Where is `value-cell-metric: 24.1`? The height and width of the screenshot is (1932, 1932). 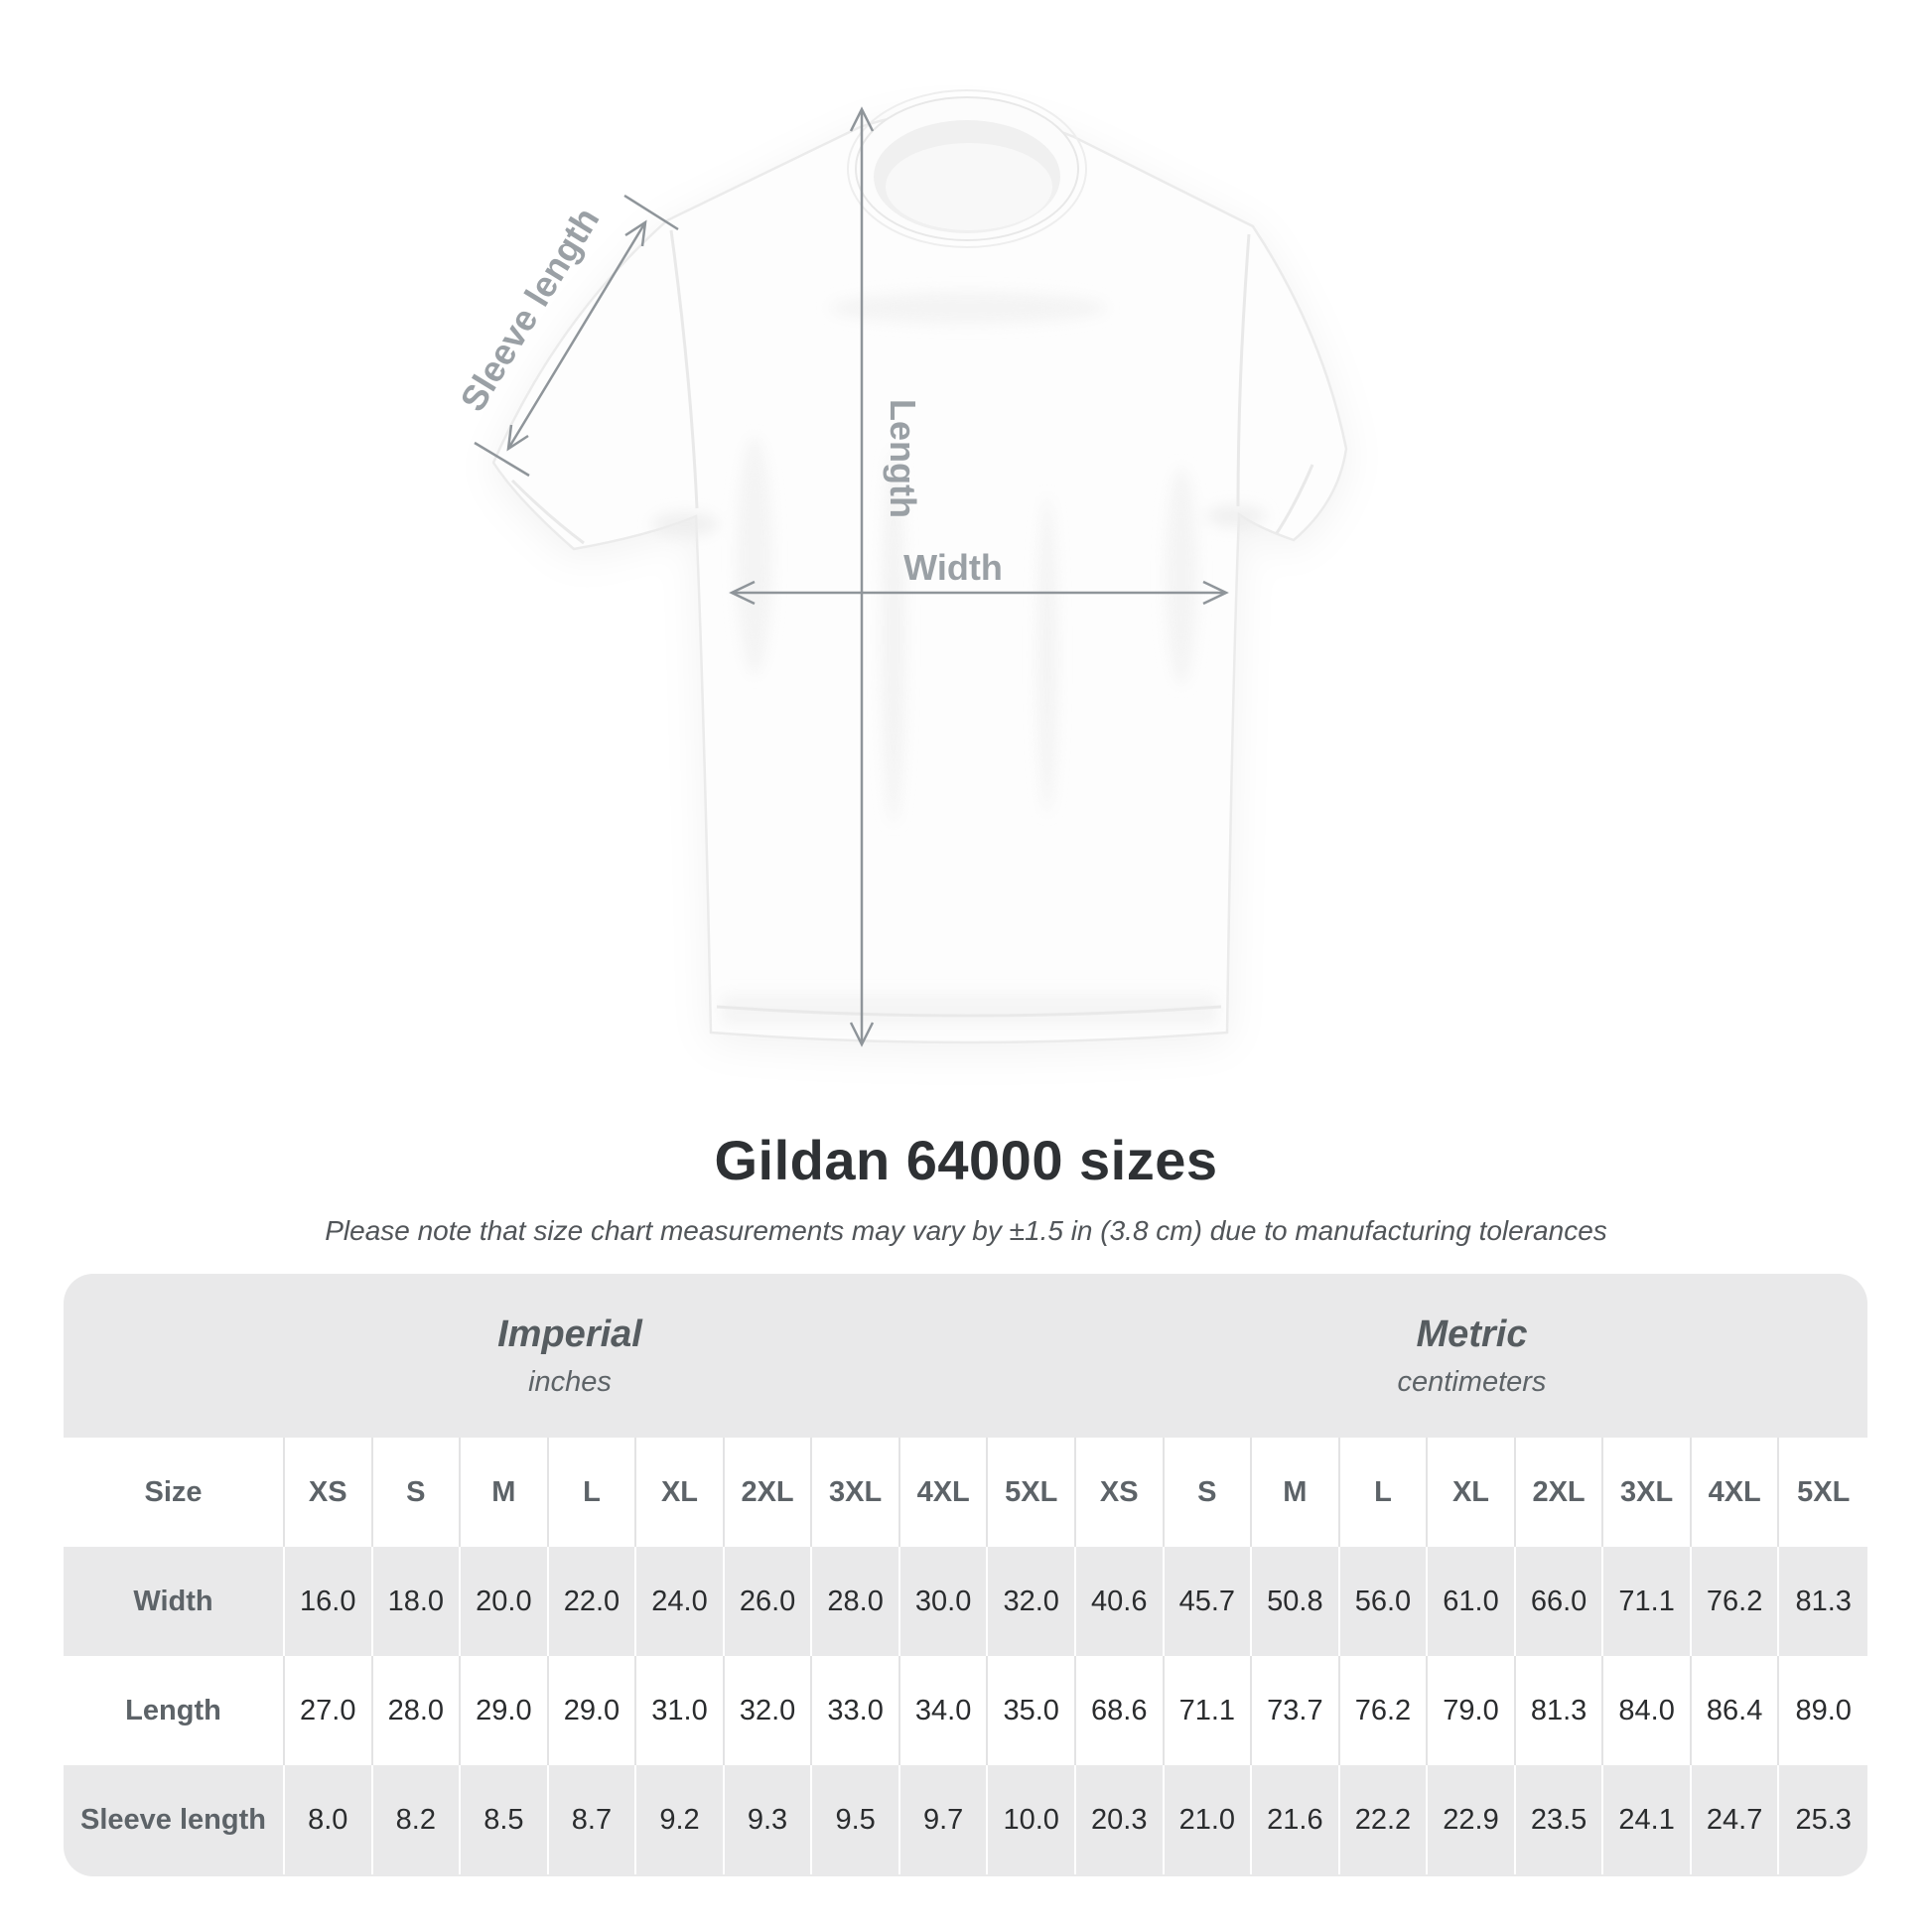
value-cell-metric: 24.1 is located at coordinates (1648, 1820).